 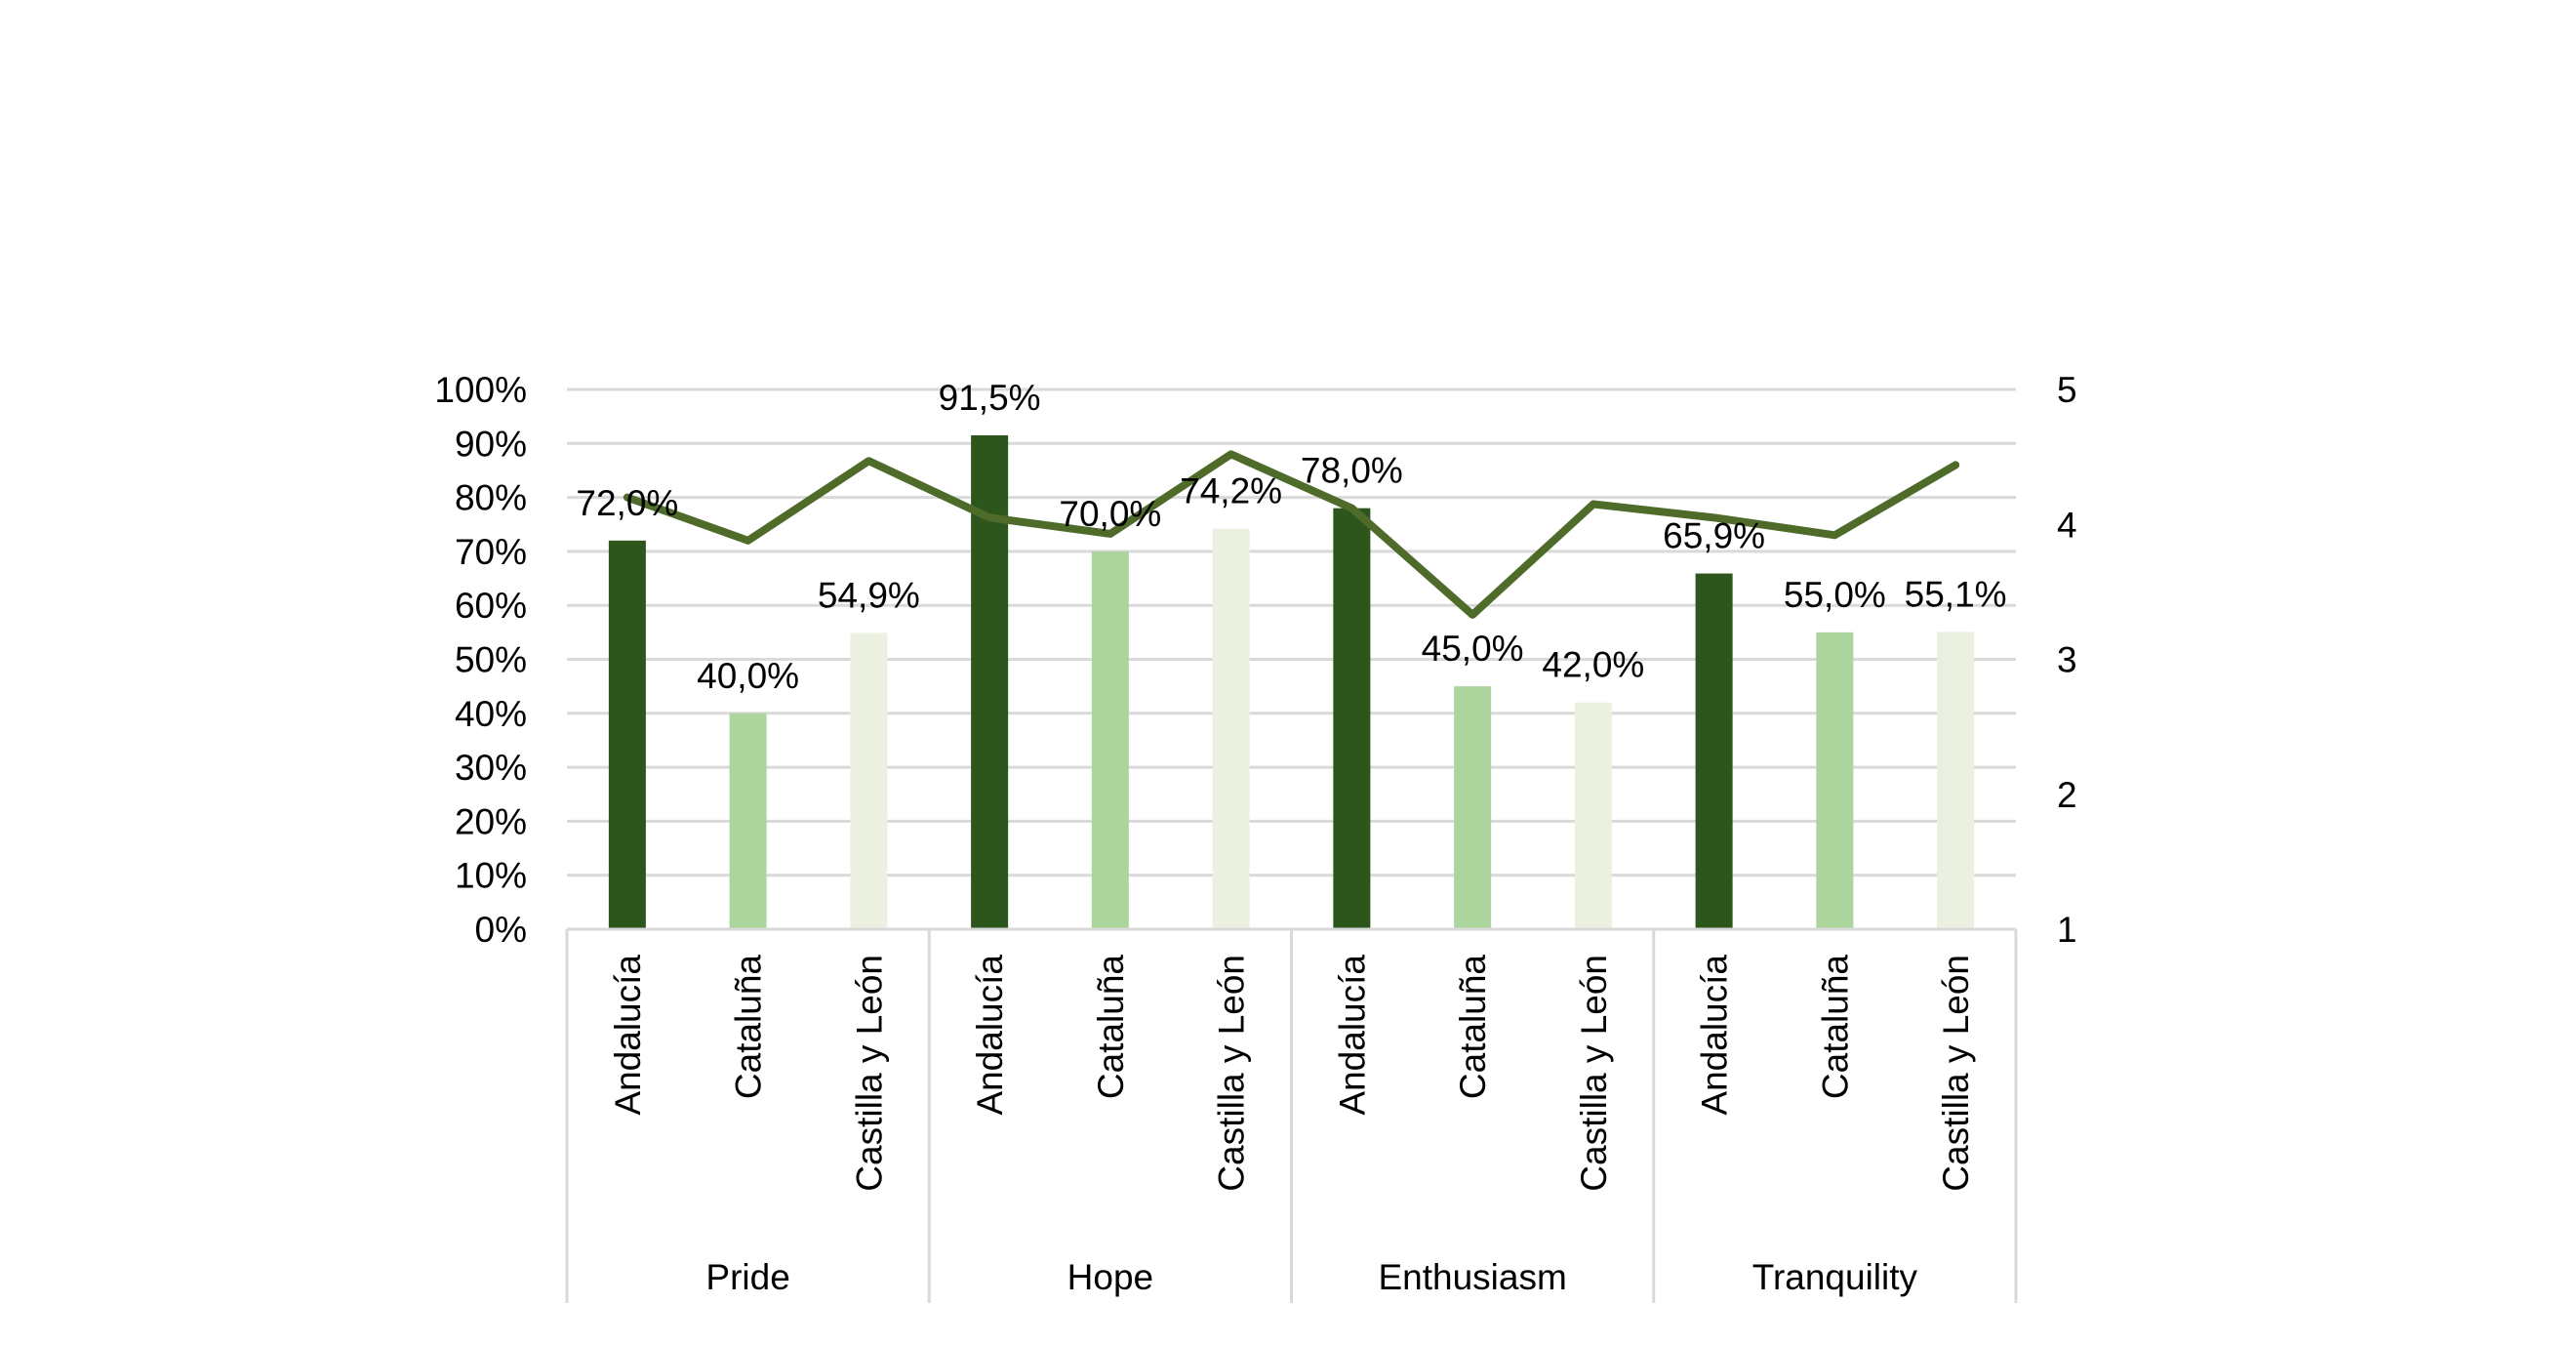 What do you see at coordinates (1311, 1277) in the screenshot?
I see `group-labels: Pride Hope Enthusiasm Tranquility` at bounding box center [1311, 1277].